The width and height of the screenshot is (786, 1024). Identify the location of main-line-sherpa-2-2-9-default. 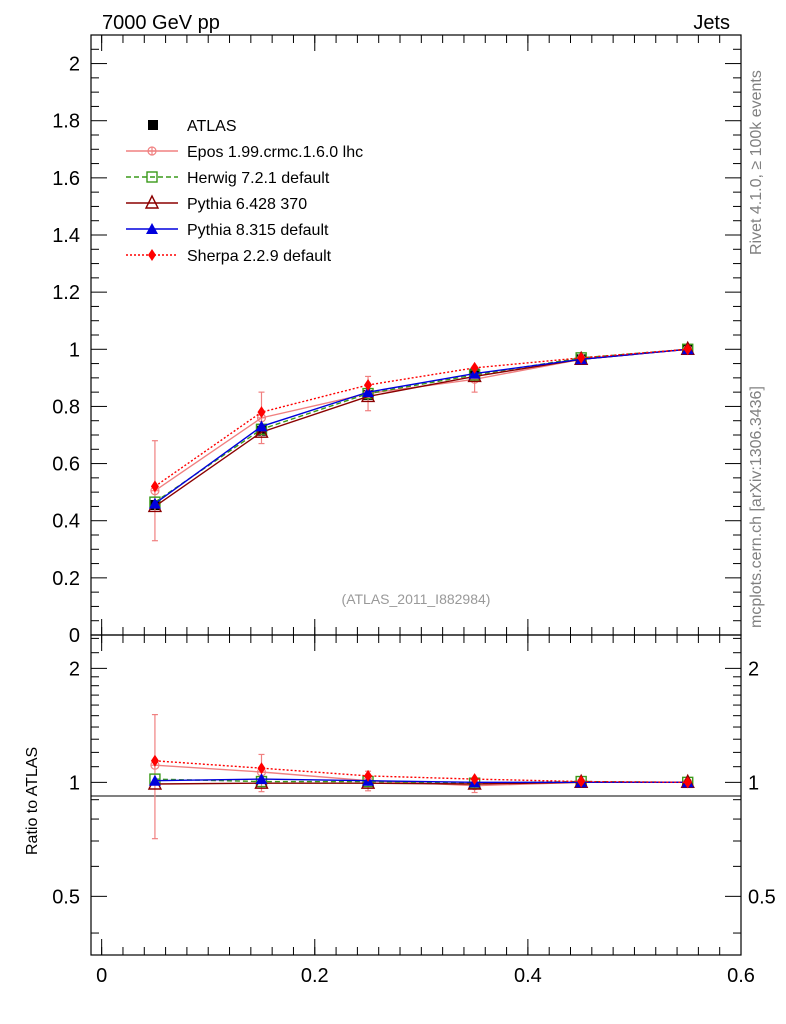
(421, 418).